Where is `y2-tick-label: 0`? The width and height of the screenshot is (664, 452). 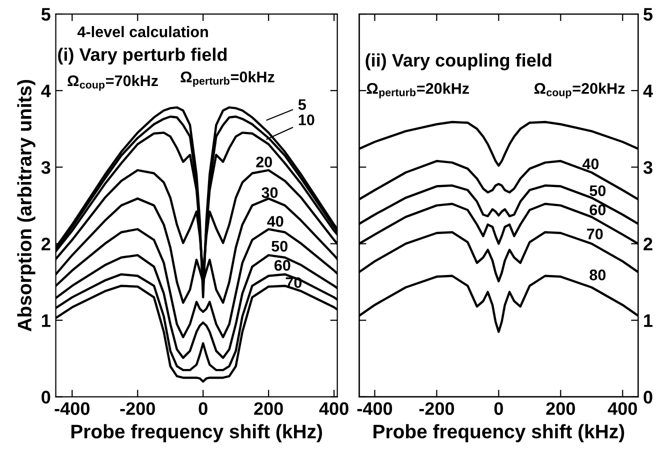 y2-tick-label: 0 is located at coordinates (648, 397).